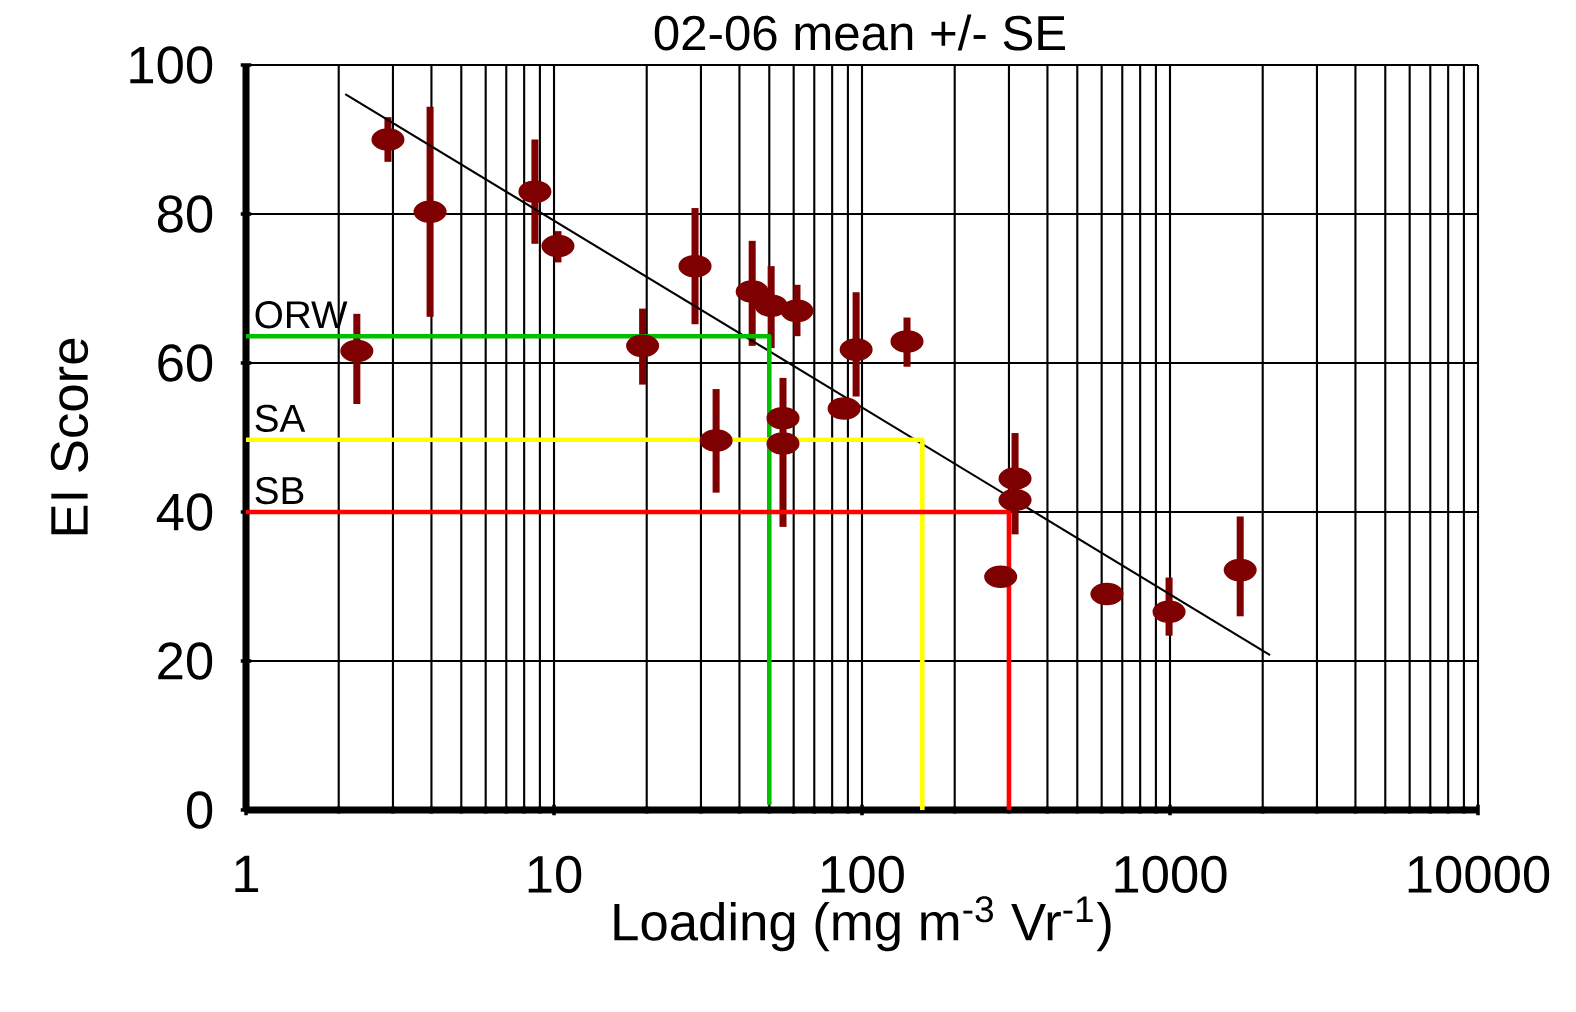 The image size is (1576, 1012). What do you see at coordinates (862, 924) in the screenshot?
I see `x-axis-title: Loading (mg m$^{-3}$ Vr$^{-1}$)` at bounding box center [862, 924].